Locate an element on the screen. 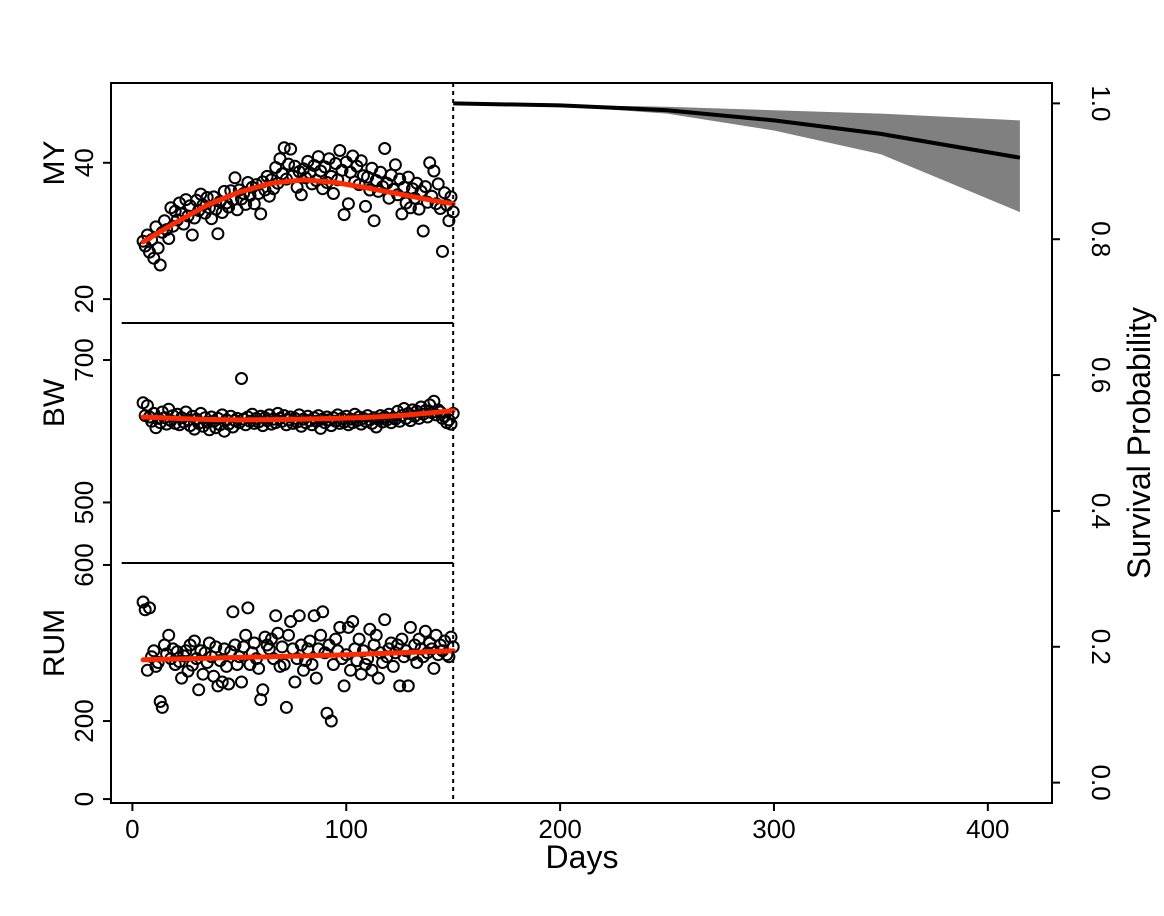  fit-curves-layer is located at coordinates (298, 420).